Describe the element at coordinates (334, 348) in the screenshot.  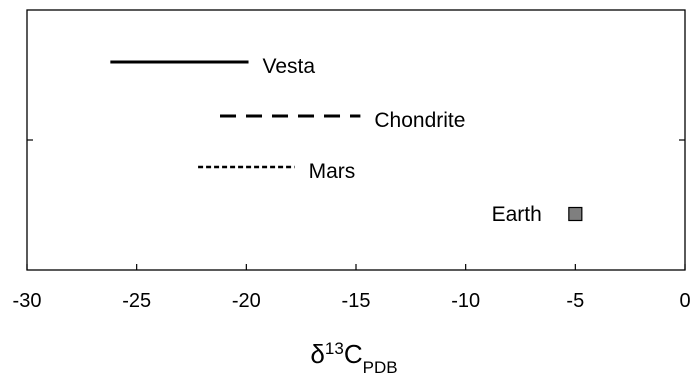
I see `x-axis-title-superscript: 13` at that location.